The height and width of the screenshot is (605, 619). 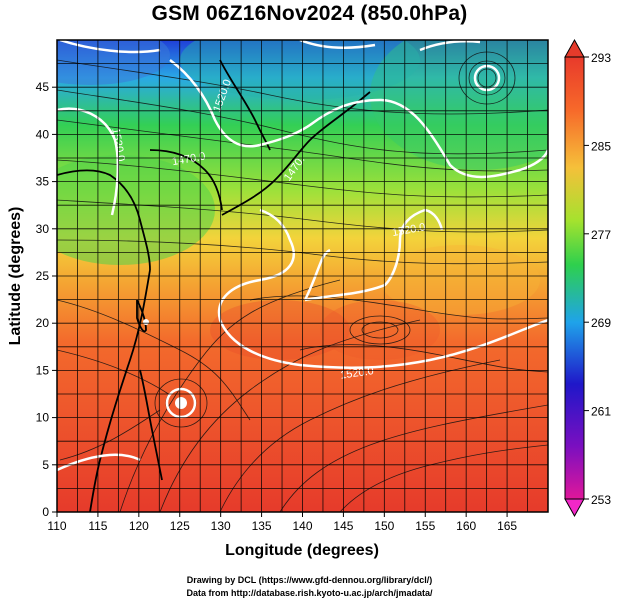 I want to click on y-tick-label: 30, so click(x=43, y=229).